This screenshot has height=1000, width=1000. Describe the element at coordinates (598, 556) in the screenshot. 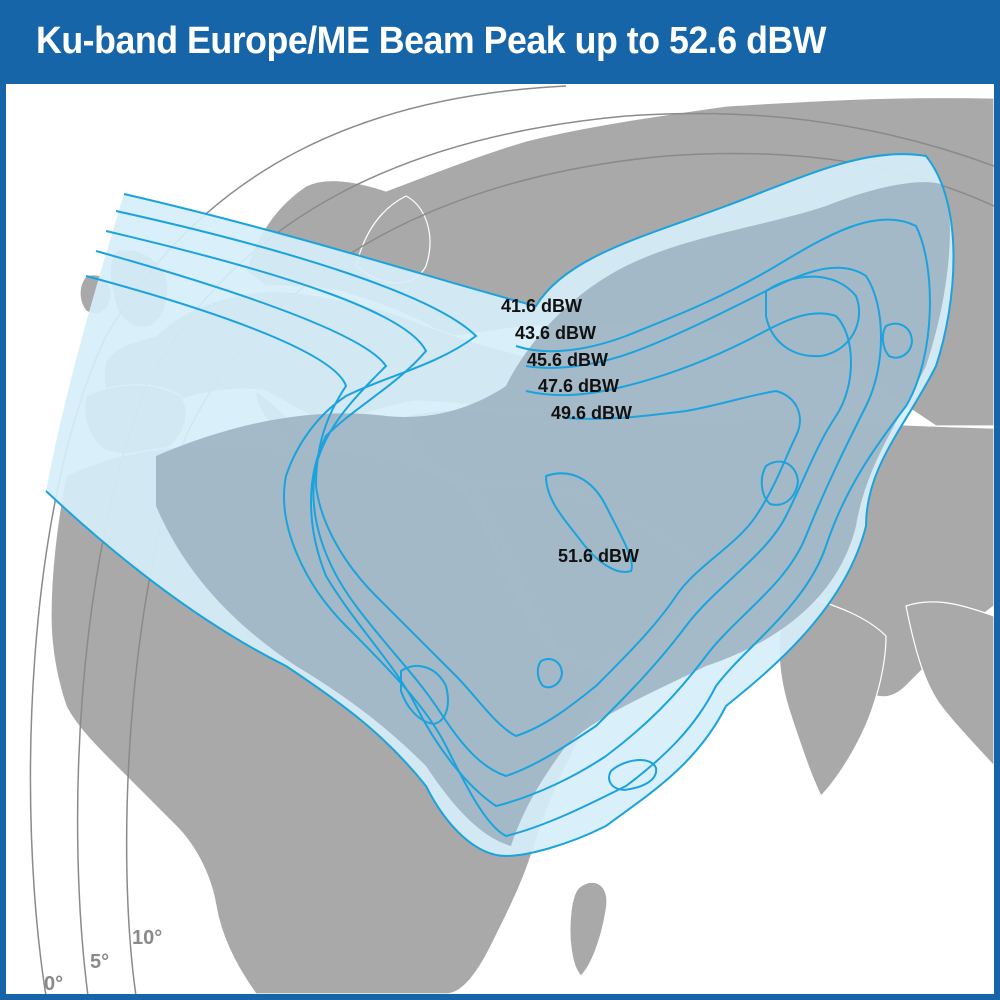

I see `contour-label-51-6: 51.6 dBW` at that location.